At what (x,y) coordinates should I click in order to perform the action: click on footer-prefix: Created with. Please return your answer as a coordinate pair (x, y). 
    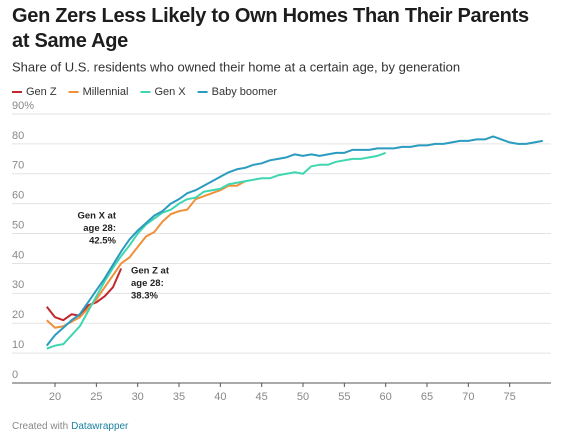
    Looking at the image, I should click on (40, 426).